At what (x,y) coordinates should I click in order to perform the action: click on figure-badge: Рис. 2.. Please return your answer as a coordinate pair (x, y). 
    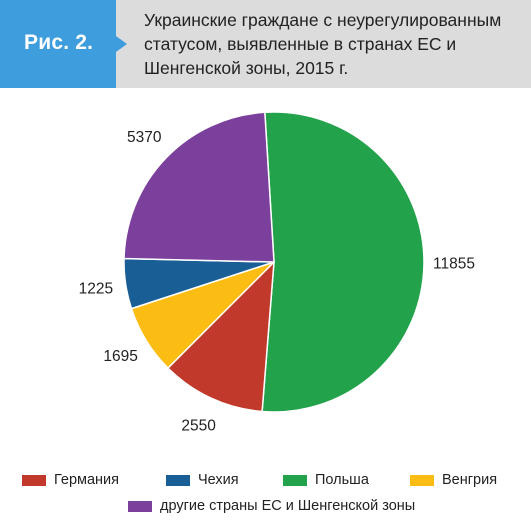
    Looking at the image, I should click on (64, 44).